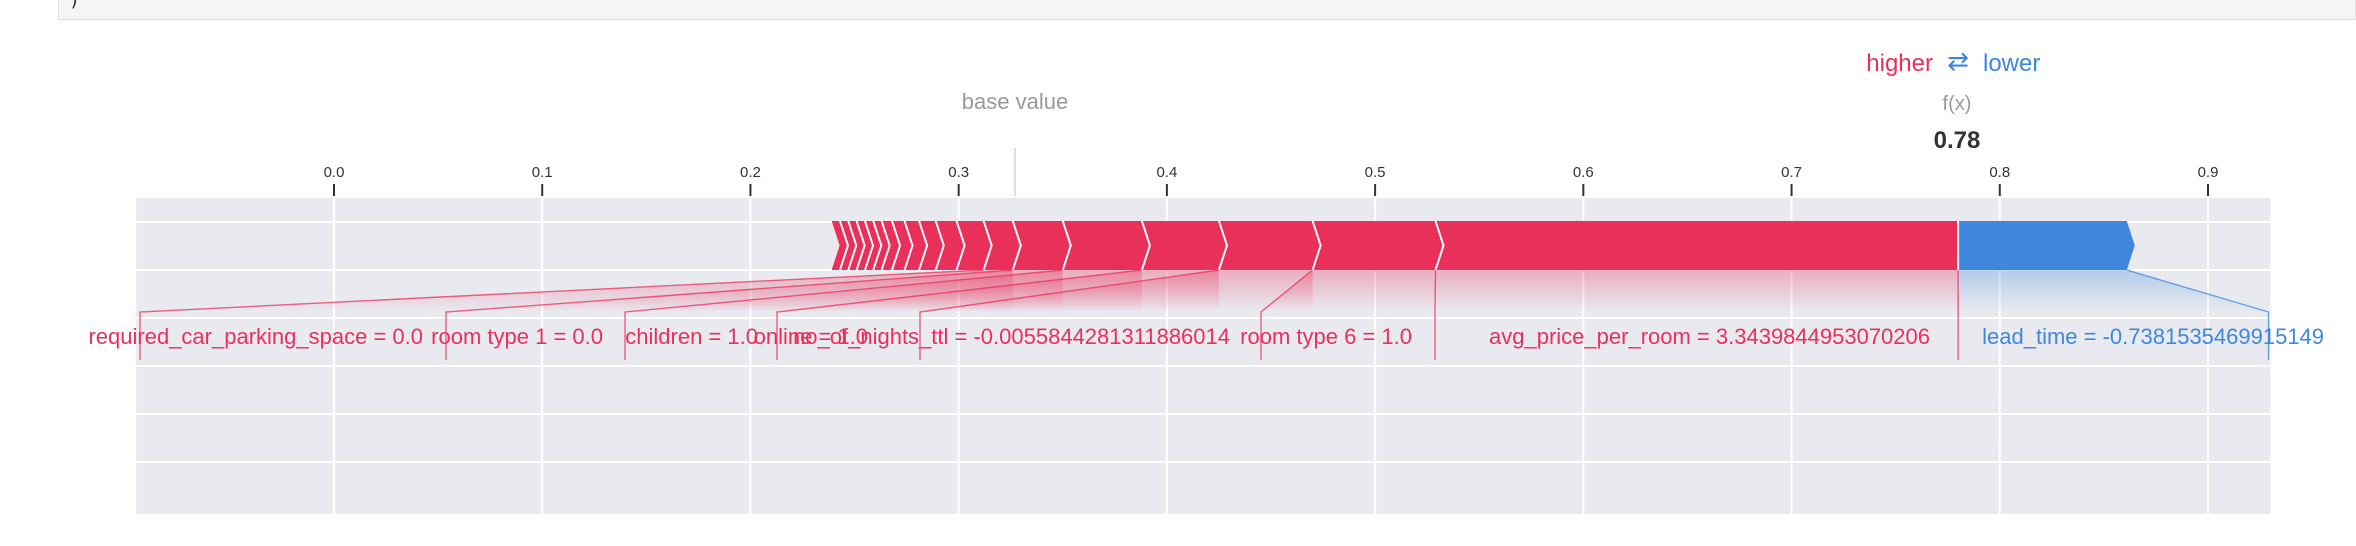  What do you see at coordinates (691, 336) in the screenshot?
I see `feature-label-positive-4: children = 1.0` at bounding box center [691, 336].